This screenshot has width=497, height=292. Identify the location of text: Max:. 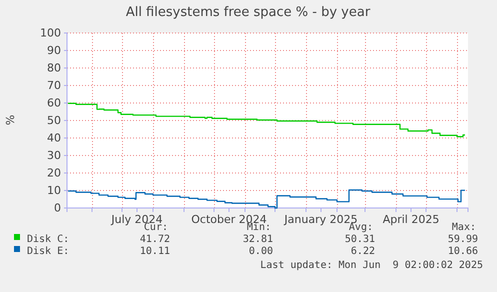
(464, 227).